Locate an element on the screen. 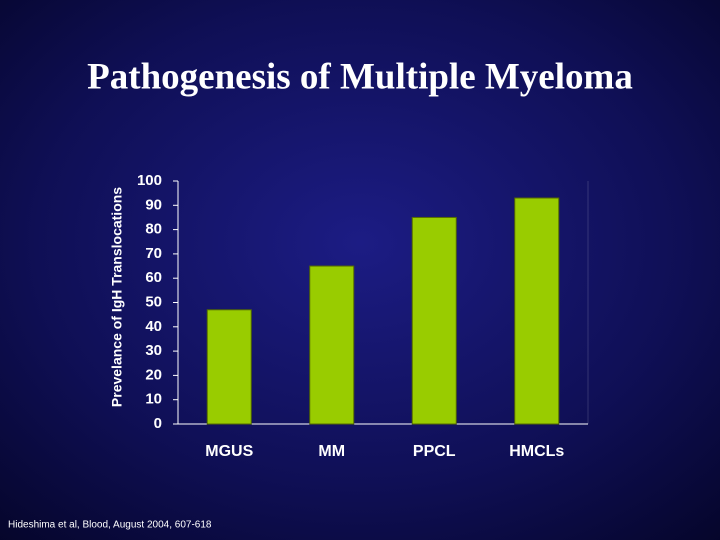  y-tick-label: 0 is located at coordinates (158, 423).